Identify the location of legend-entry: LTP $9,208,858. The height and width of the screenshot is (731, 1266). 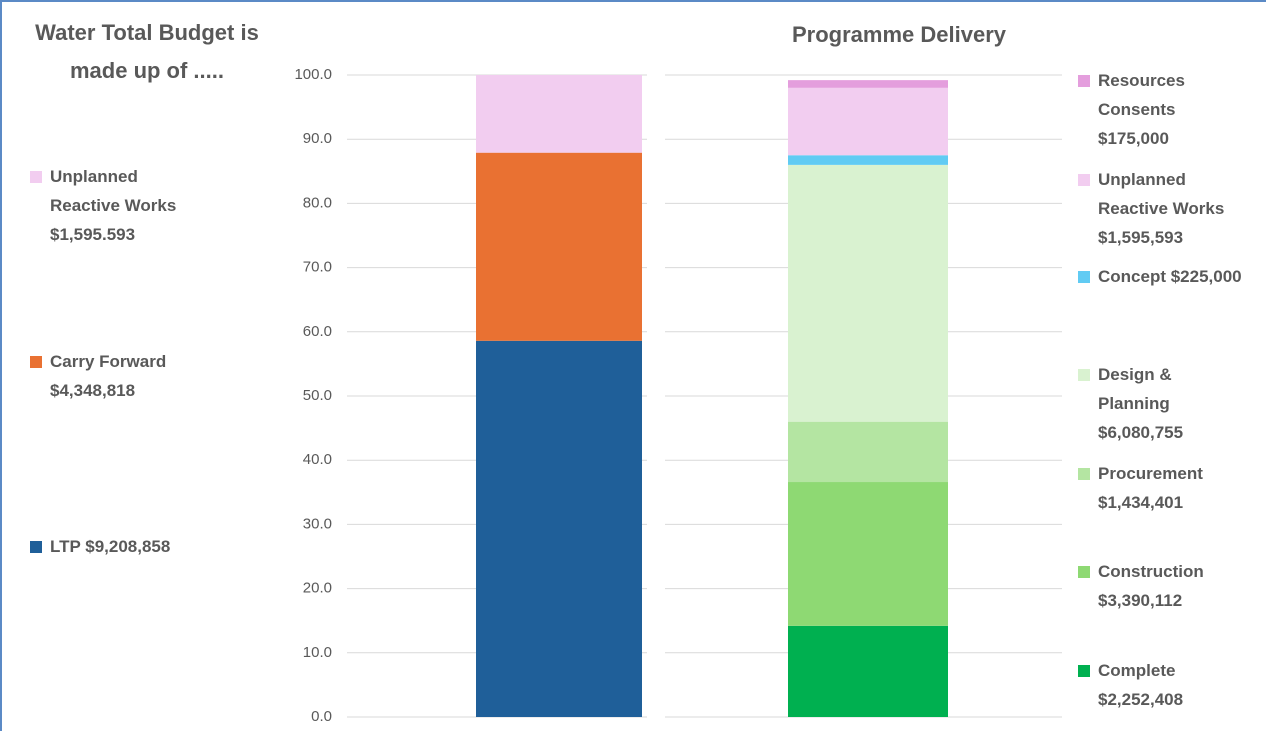
(115, 546).